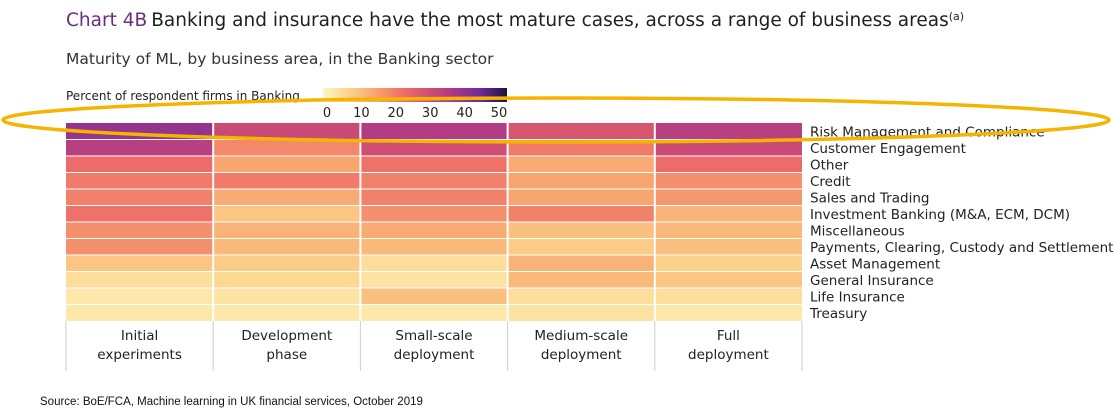  I want to click on column-label: Development phase, so click(286, 345).